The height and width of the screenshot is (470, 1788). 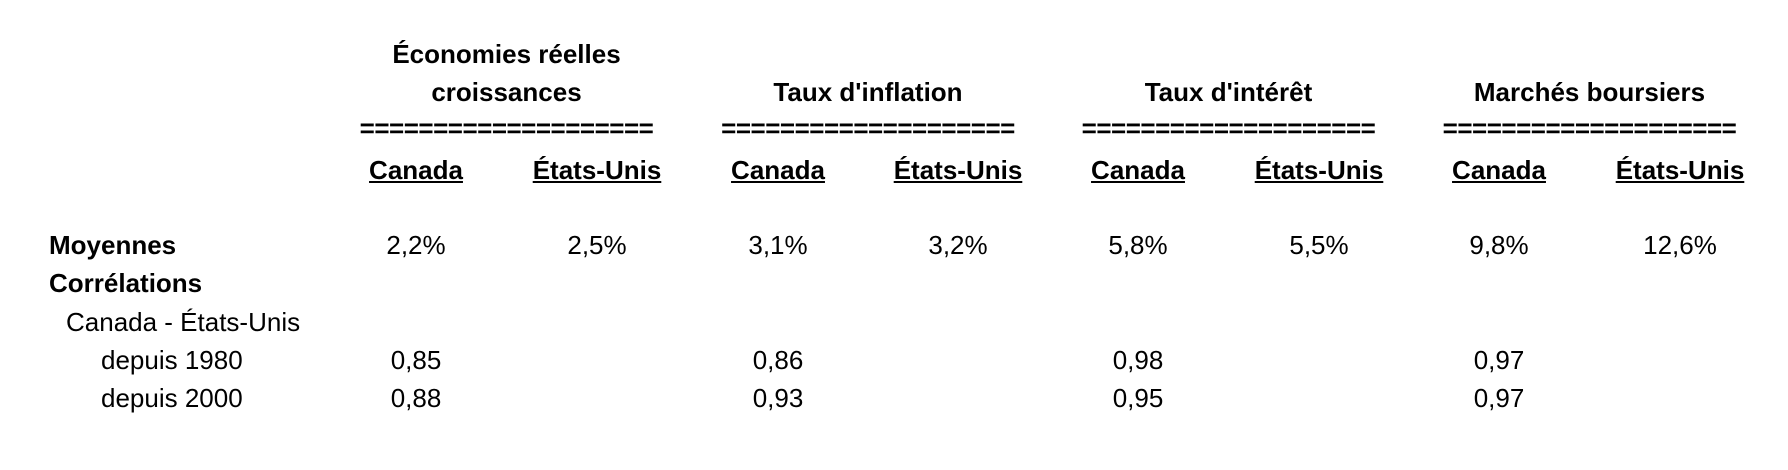 What do you see at coordinates (172, 398) in the screenshot?
I see `row-label: depuis 2000` at bounding box center [172, 398].